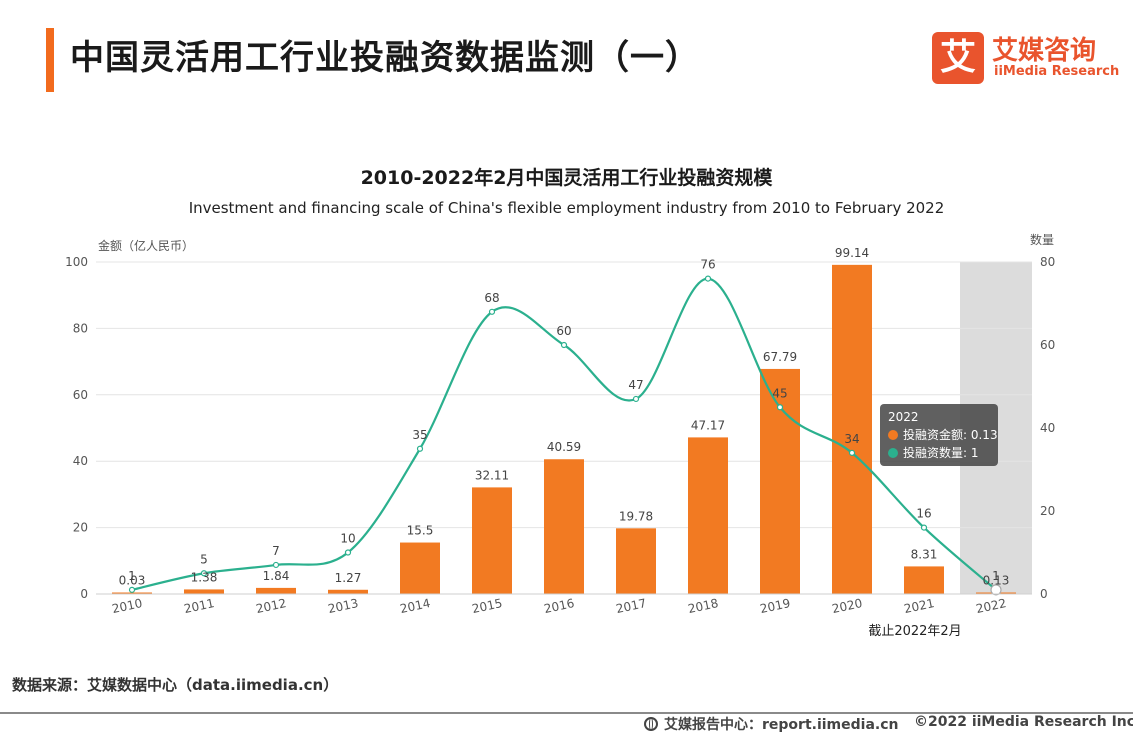 This screenshot has width=1133, height=737. What do you see at coordinates (80, 528) in the screenshot?
I see `y-tick-label: 20` at bounding box center [80, 528].